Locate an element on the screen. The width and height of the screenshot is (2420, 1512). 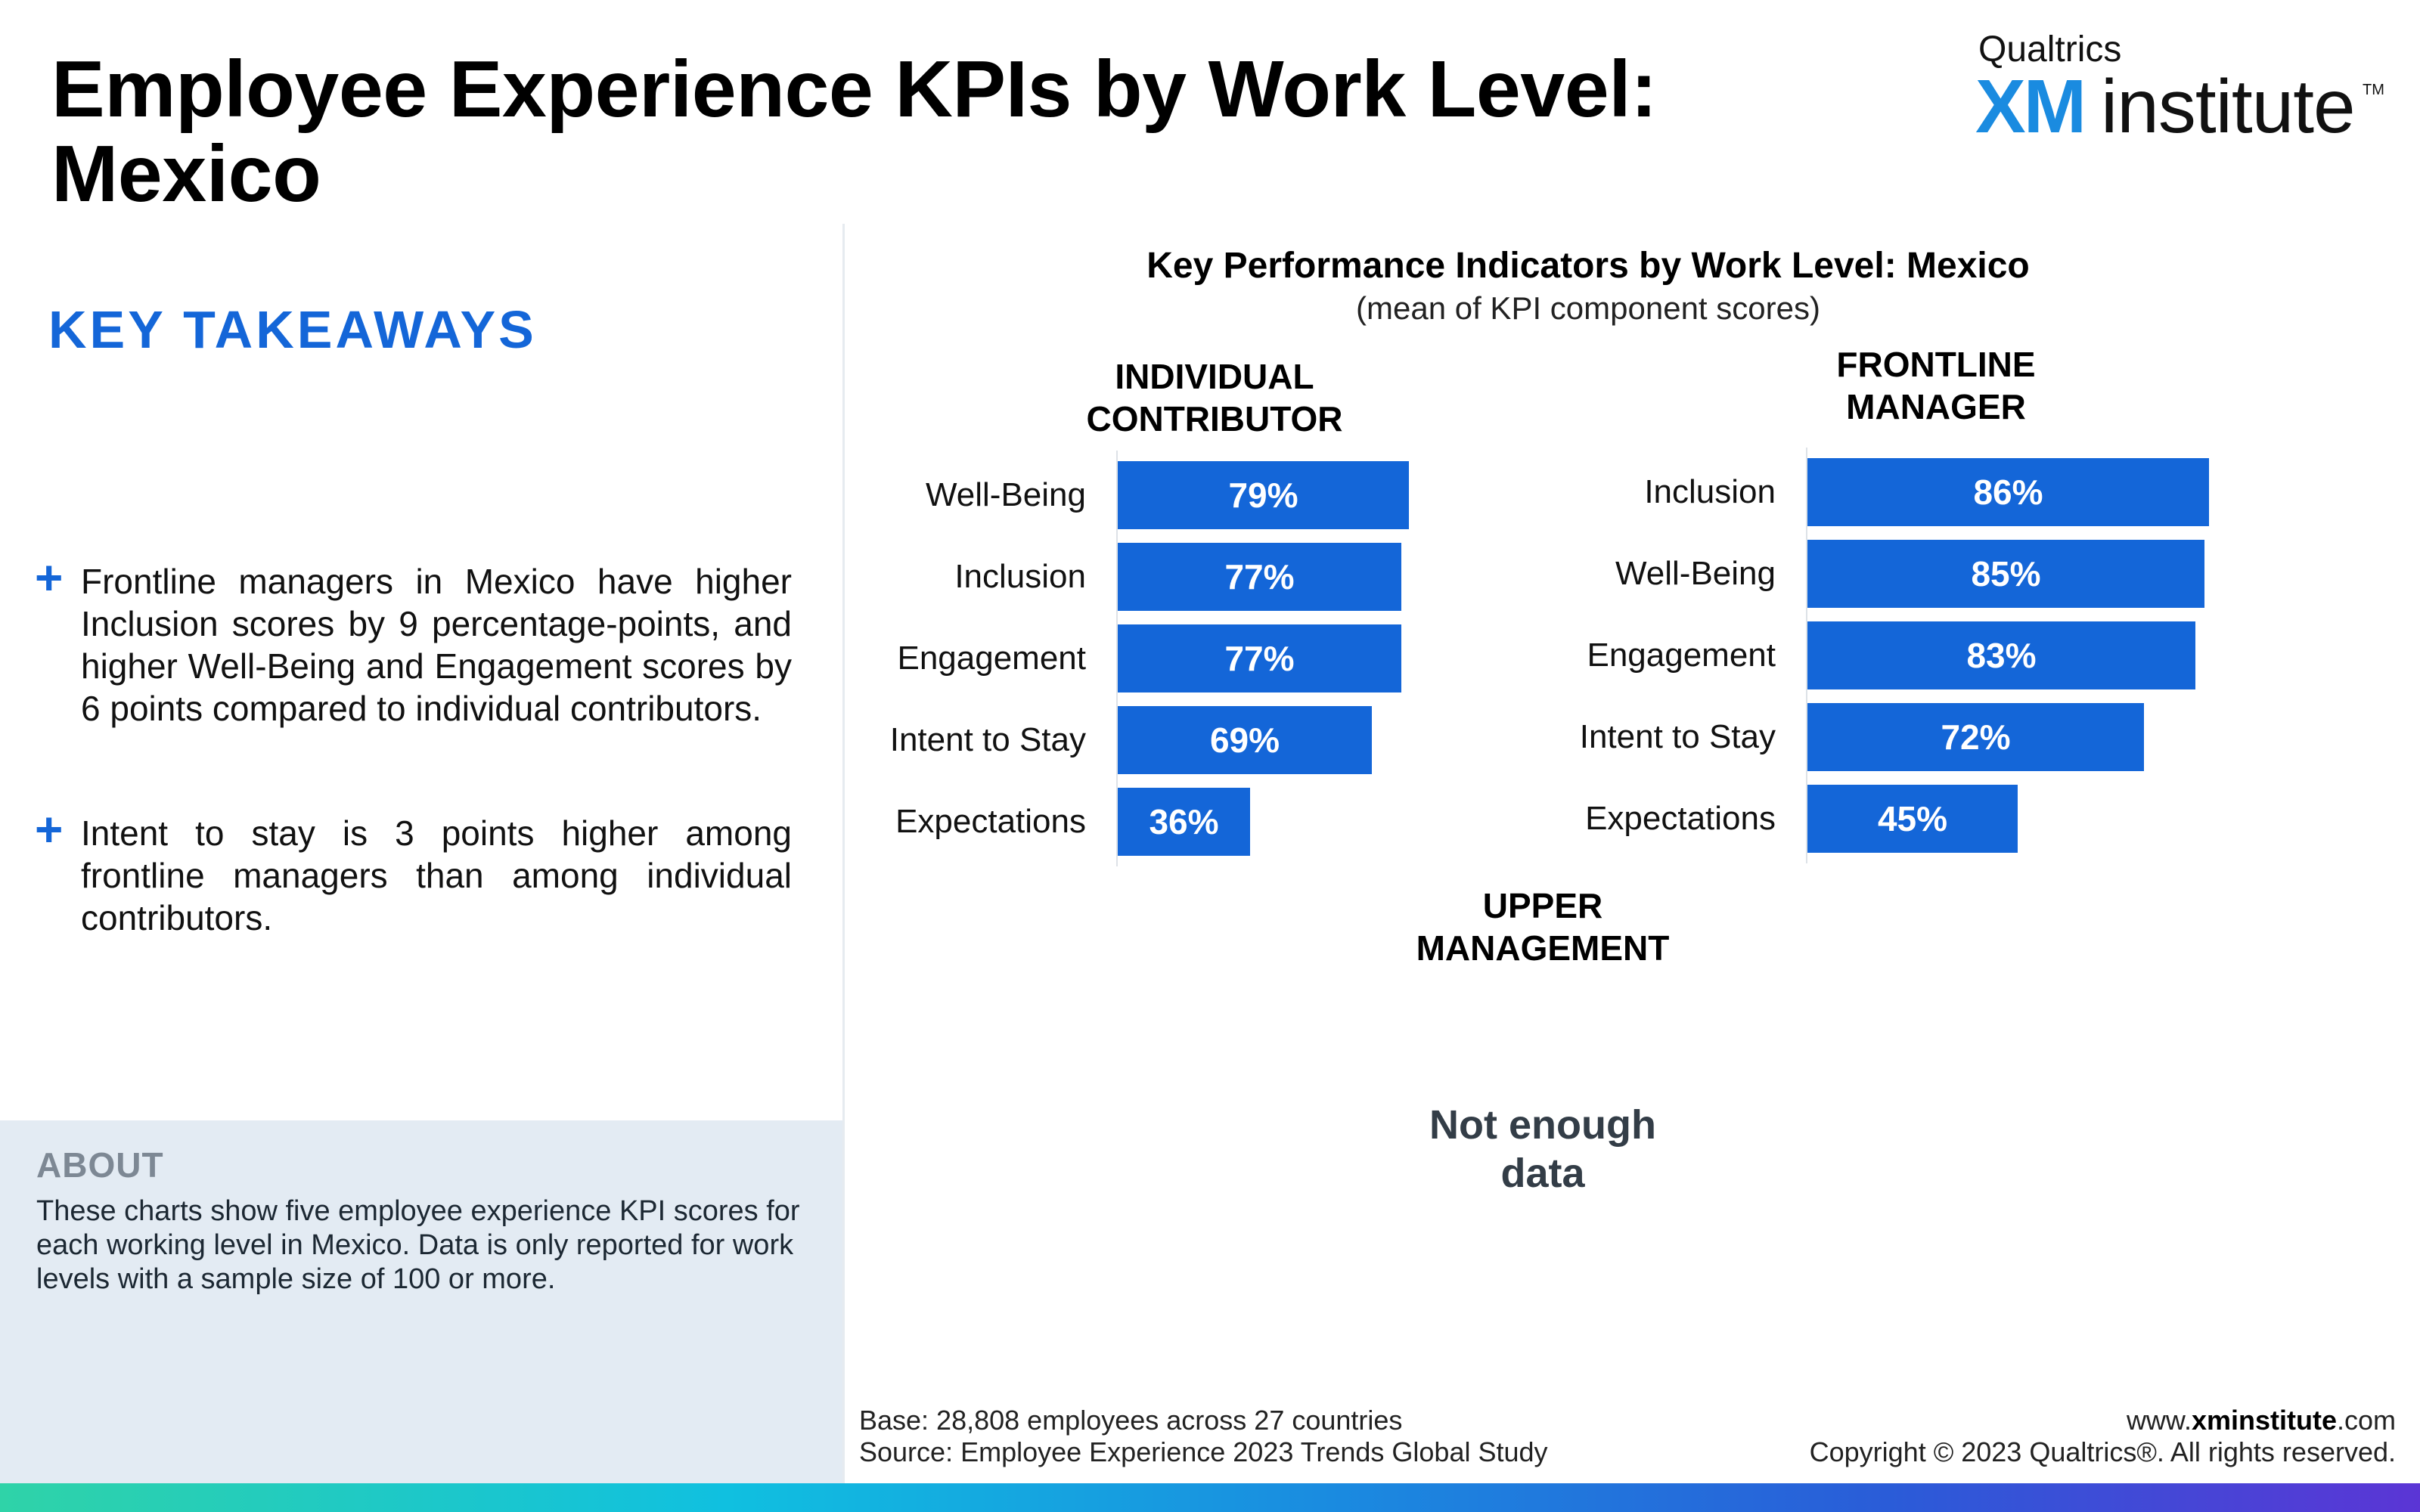
brand-trademark: TM is located at coordinates (2373, 90).